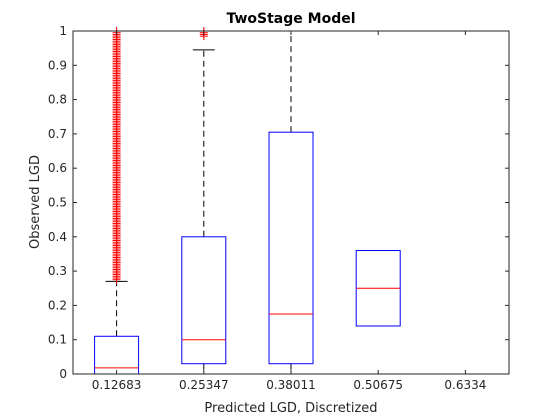 This screenshot has height=420, width=560. What do you see at coordinates (465, 385) in the screenshot?
I see `x-tick-label: 0.6334` at bounding box center [465, 385].